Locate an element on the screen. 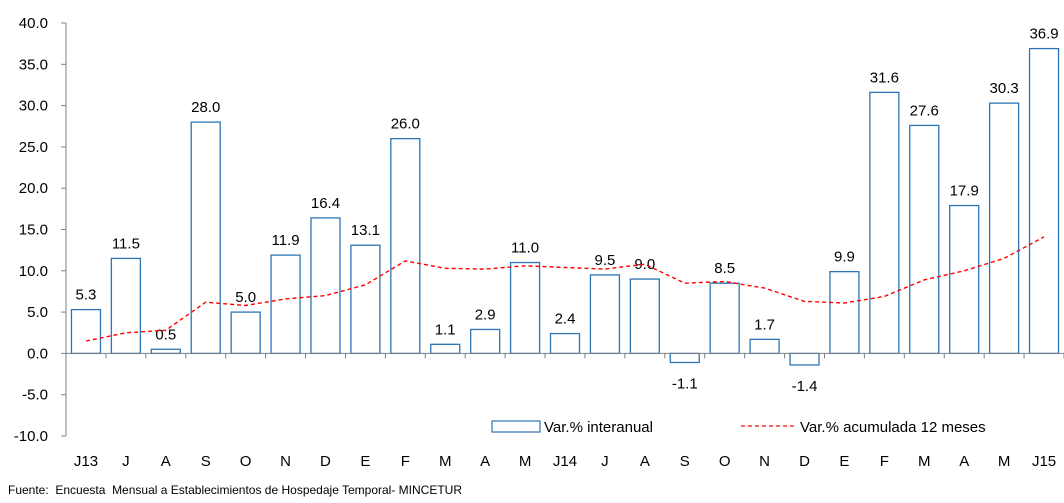  y-tick-label: -5.0 is located at coordinates (35, 395).